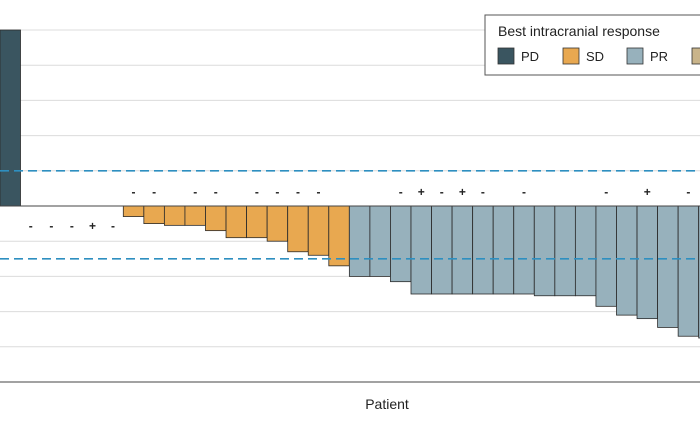 This screenshot has width=700, height=440. Describe the element at coordinates (530, 56) in the screenshot. I see `legend-label: PD` at that location.